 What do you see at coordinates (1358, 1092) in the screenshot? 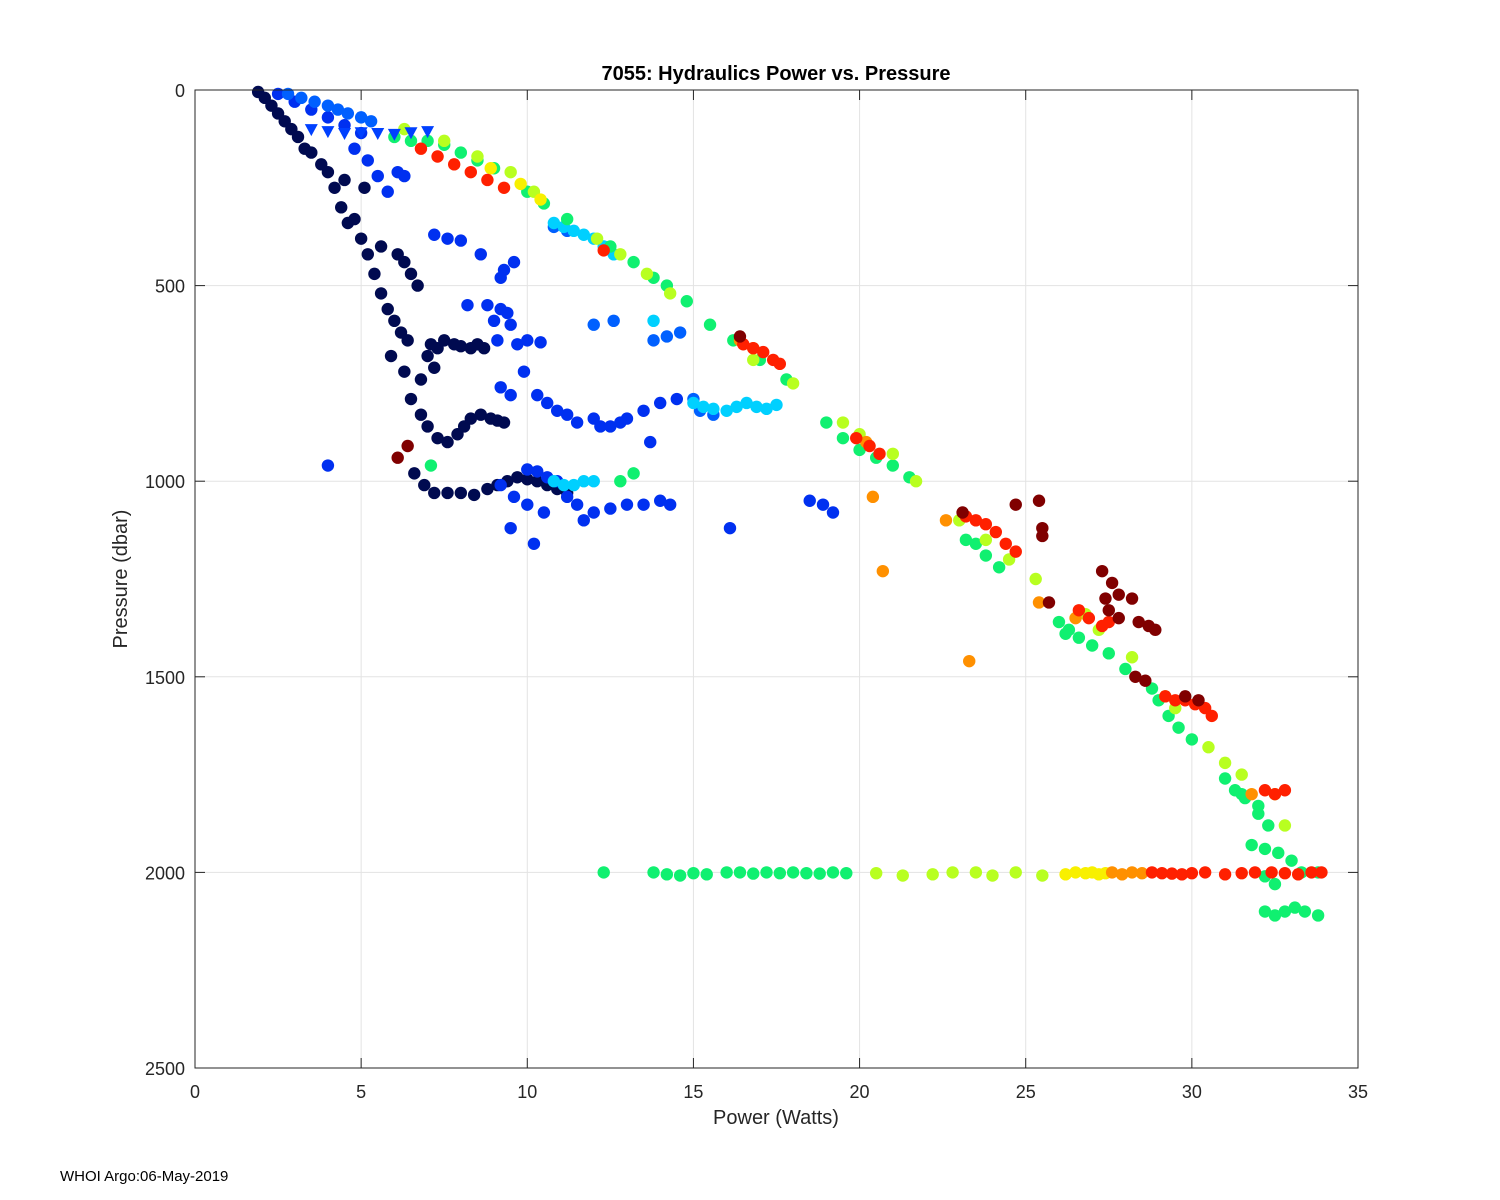
I see `x-tick-label: 35` at bounding box center [1358, 1092].